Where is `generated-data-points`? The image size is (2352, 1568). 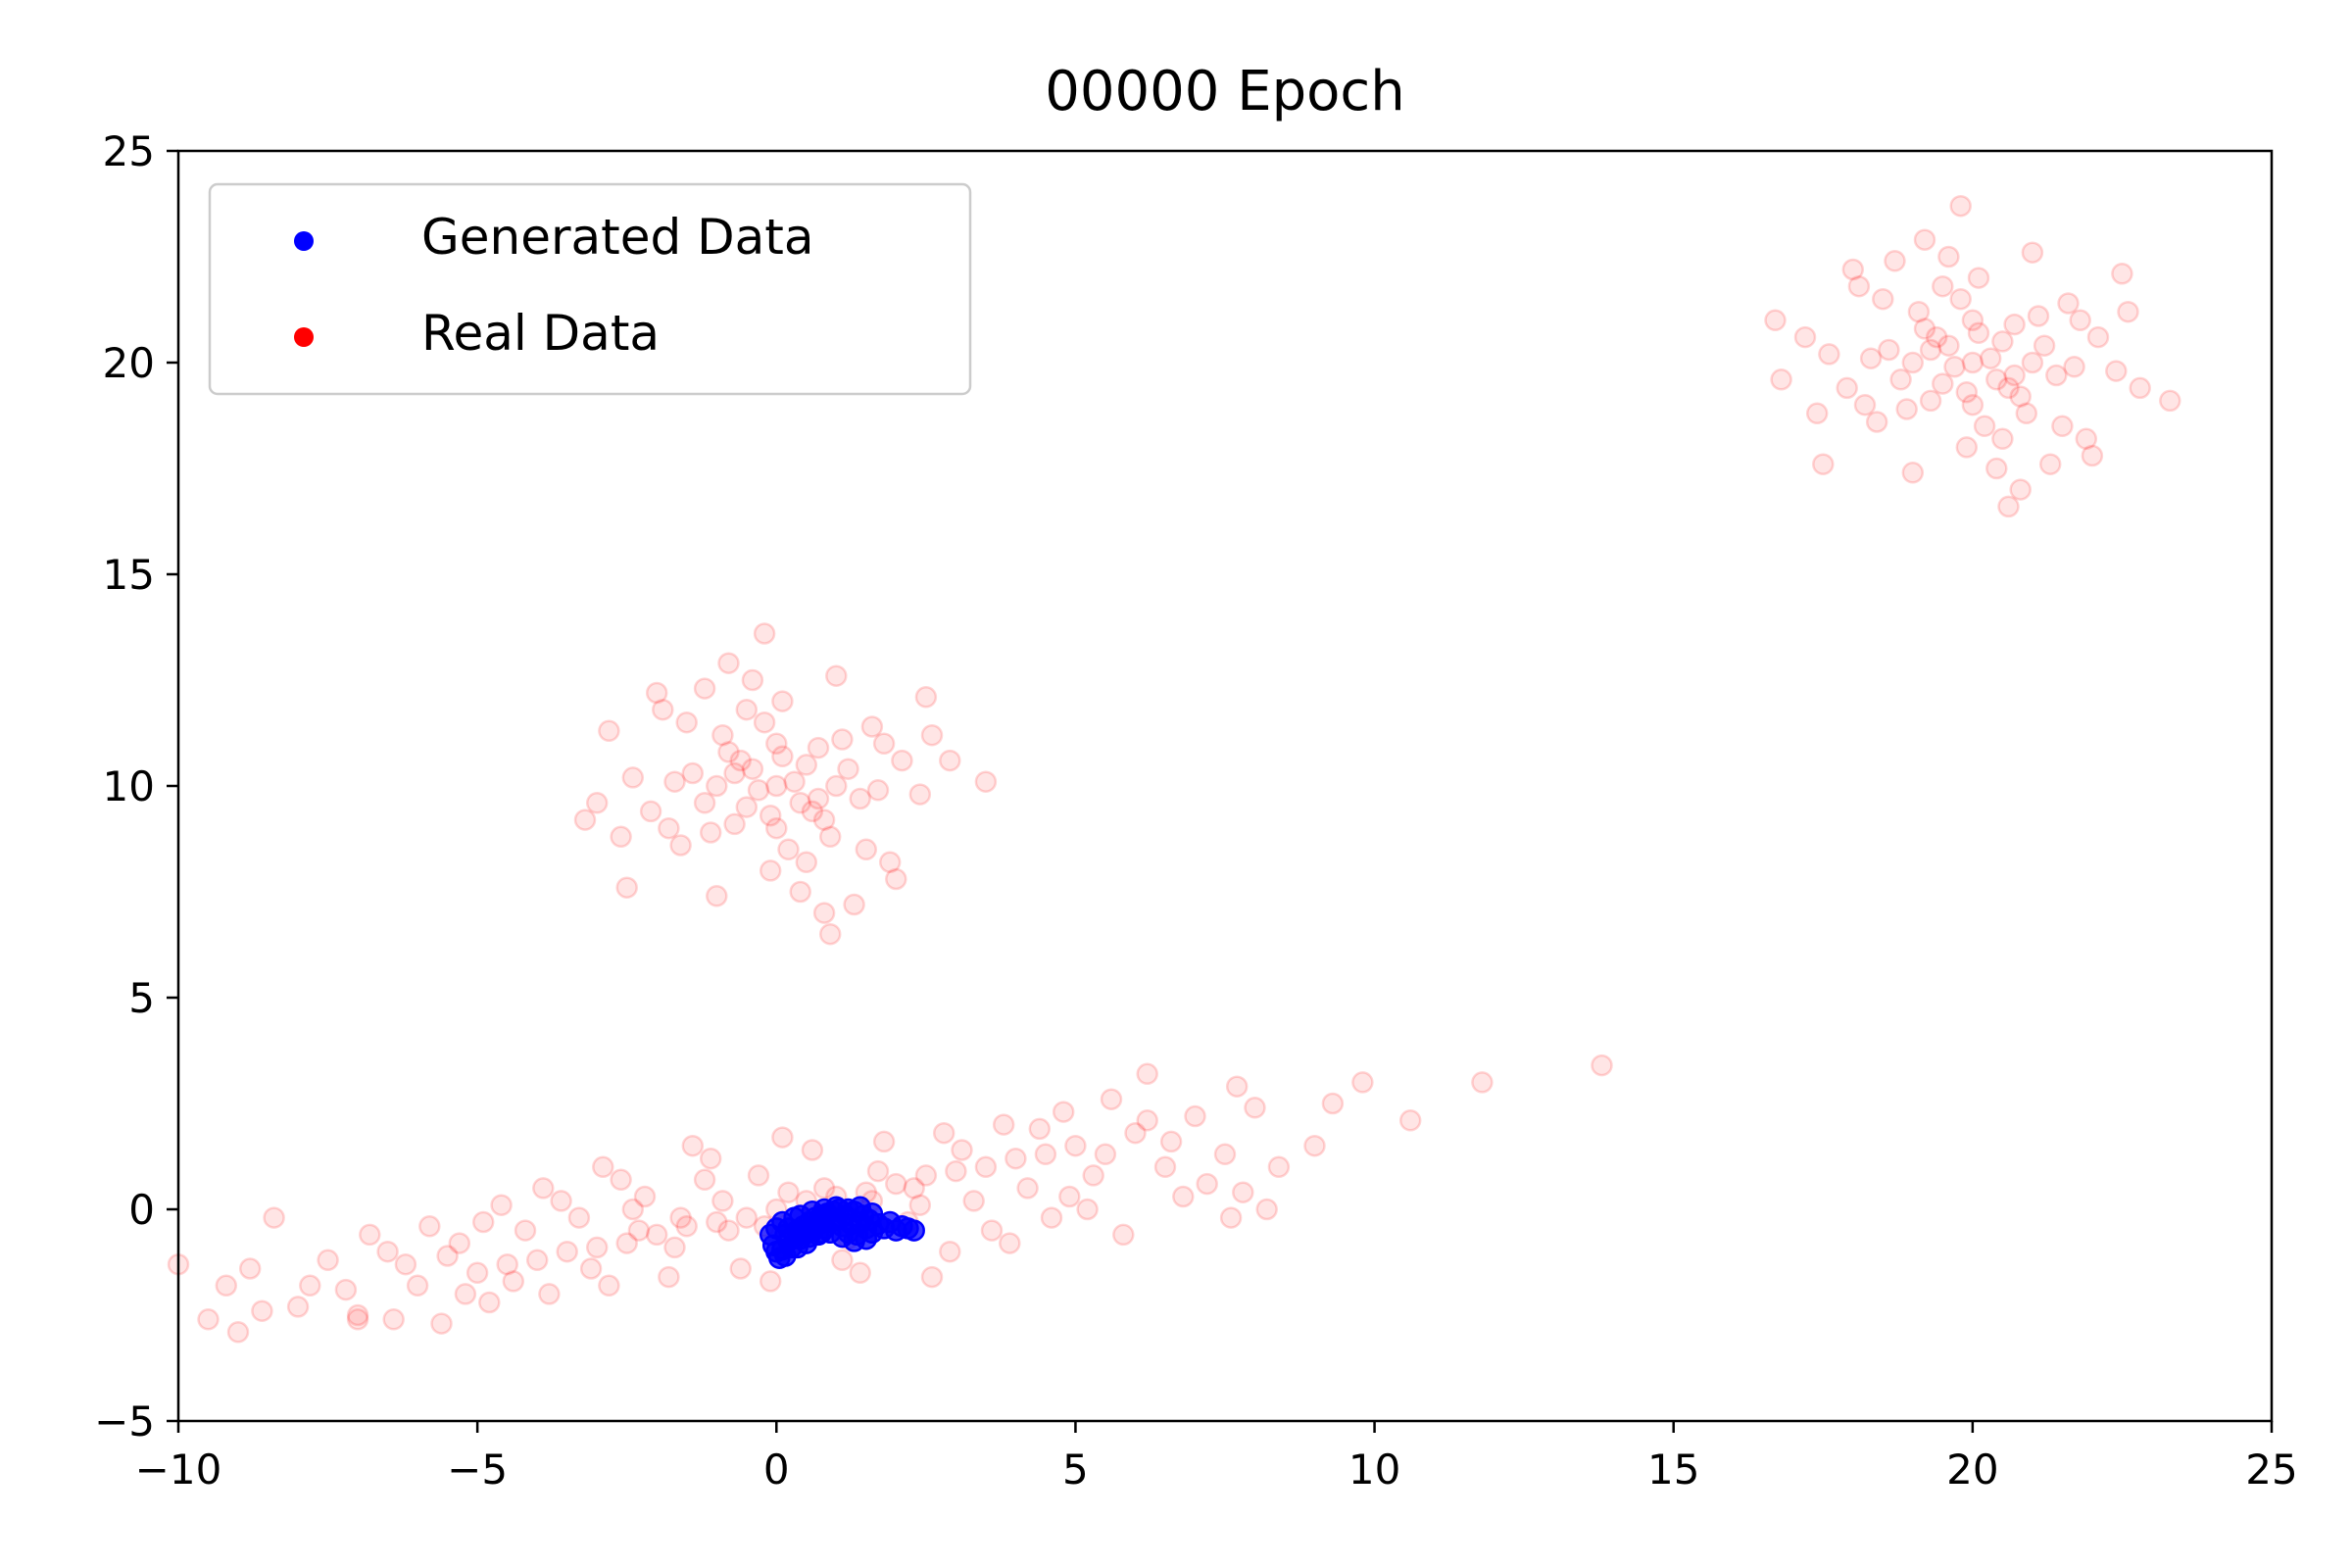
generated-data-points is located at coordinates (842, 1232).